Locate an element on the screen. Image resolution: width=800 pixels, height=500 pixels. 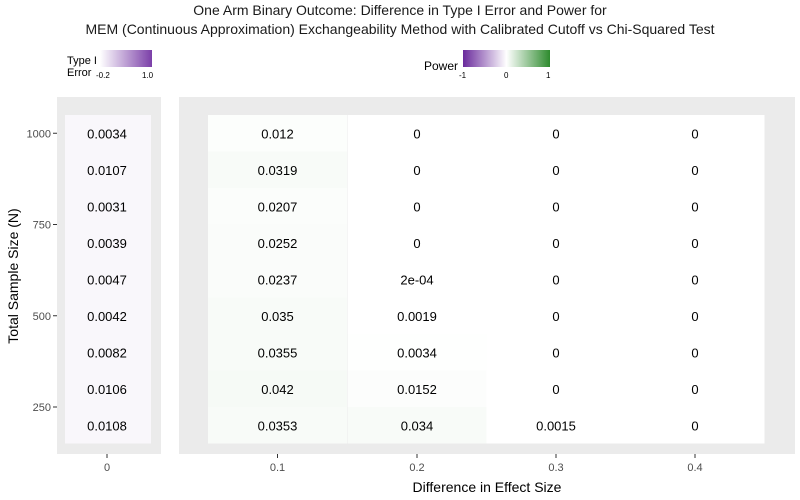
power-cell-label: 0.012 is located at coordinates (277, 133).